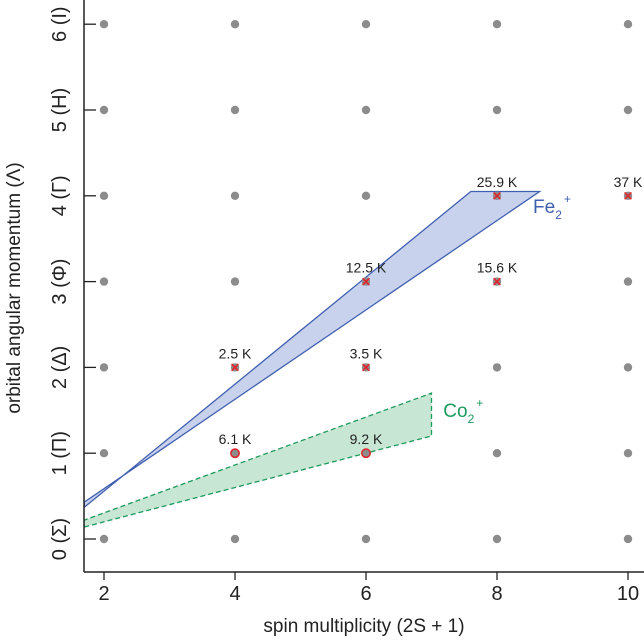  I want to click on y-axis-title: orbital angular momentum (Λ), so click(14, 287).